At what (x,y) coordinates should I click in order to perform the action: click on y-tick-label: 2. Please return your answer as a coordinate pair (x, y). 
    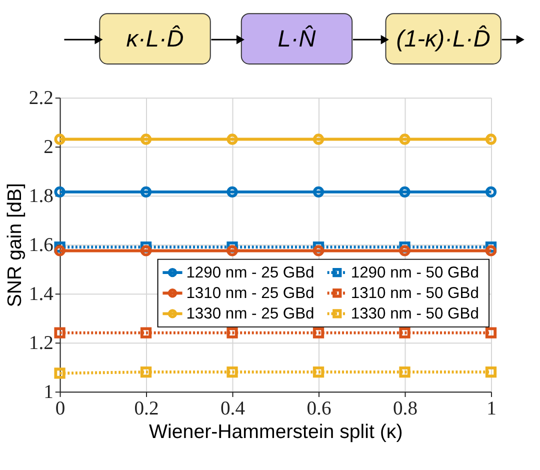
    Looking at the image, I should click on (49, 147).